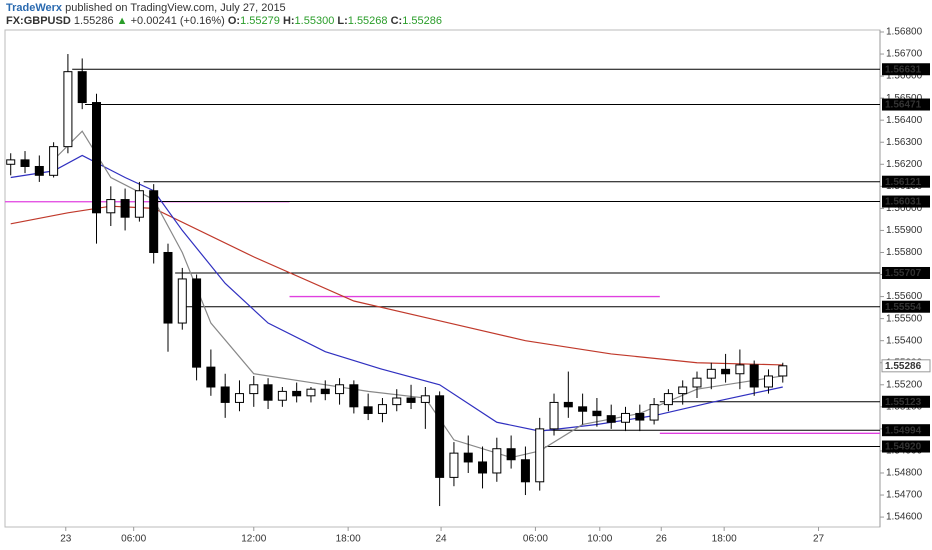 This screenshot has height=550, width=932. Describe the element at coordinates (904, 340) in the screenshot. I see `y-tick-label: 1.55400` at that location.